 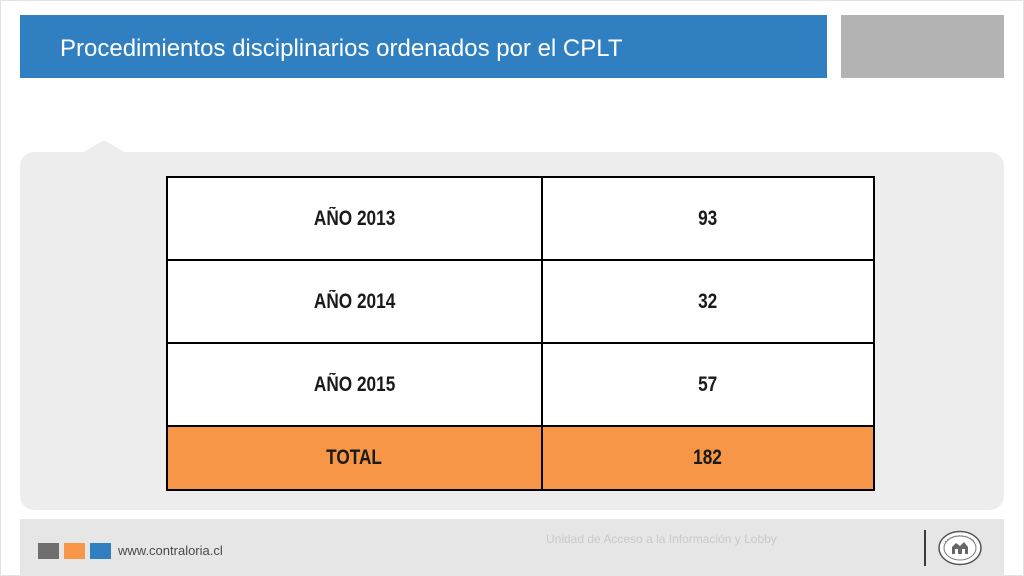 I want to click on table-row: AÑO 2013 93, so click(x=520, y=218).